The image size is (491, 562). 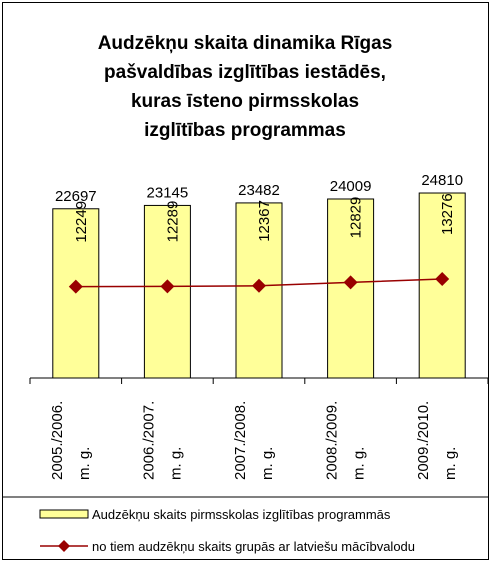 I want to click on bar-value-label: 24810, so click(x=442, y=180).